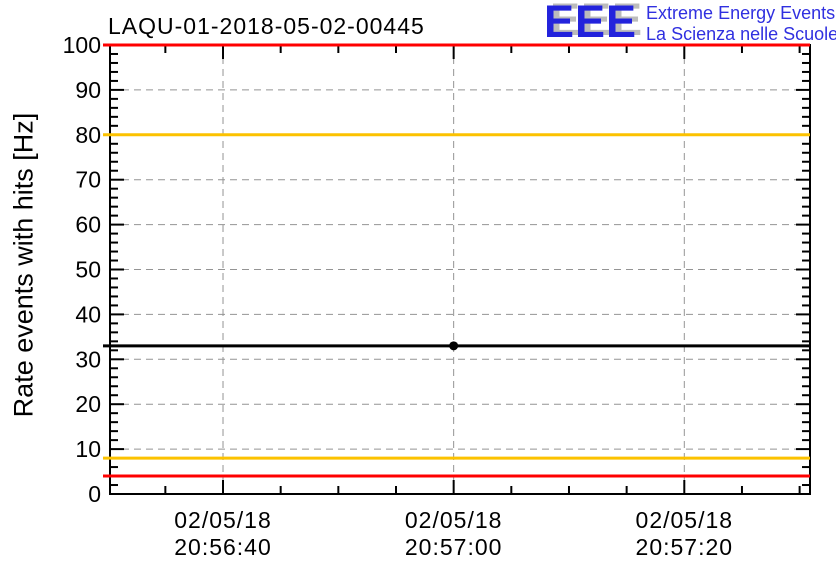 Image resolution: width=836 pixels, height=572 pixels. Describe the element at coordinates (741, 33) in the screenshot. I see `eee-logo-tagline-line2: La Scienza nelle Scuole` at that location.